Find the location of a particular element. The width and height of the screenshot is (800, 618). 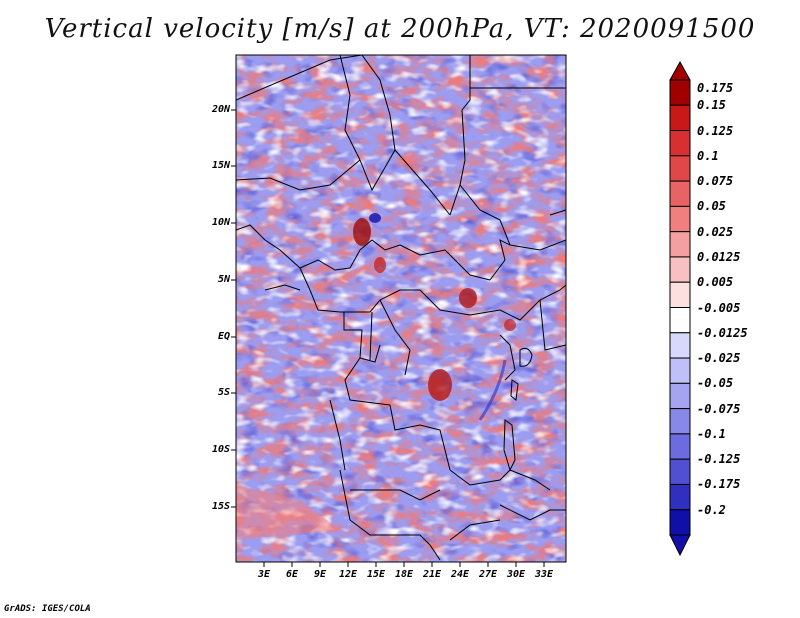

colorbar is located at coordinates (680, 308).